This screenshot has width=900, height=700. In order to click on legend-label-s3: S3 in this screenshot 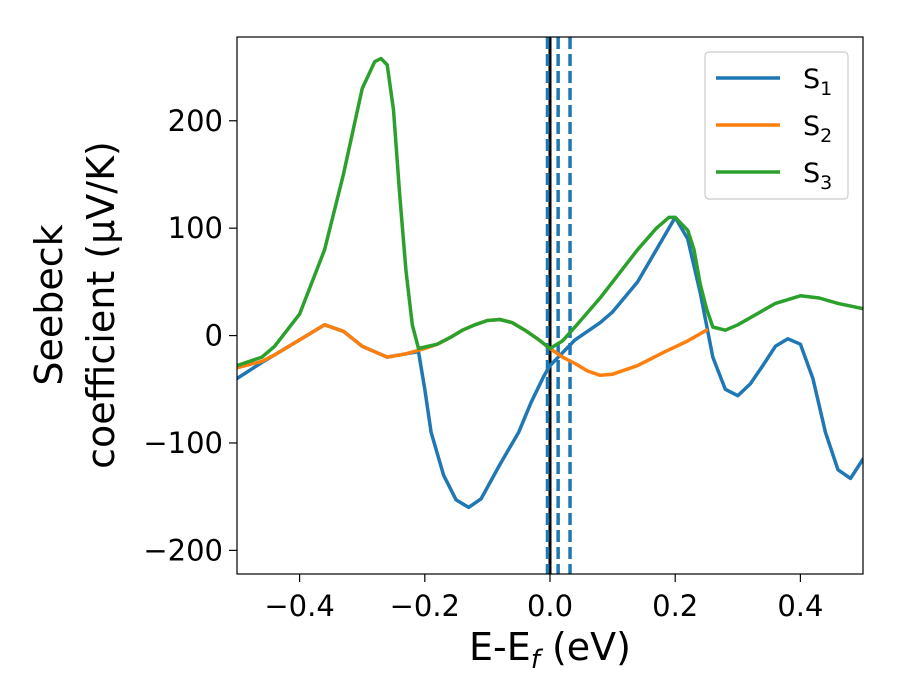, I will do `click(817, 176)`.